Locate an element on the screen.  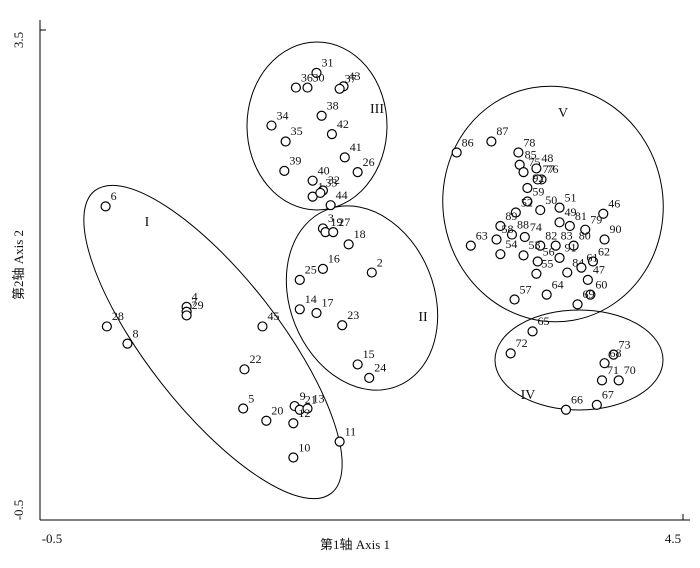
point-label: 48 is located at coordinates (547, 158).